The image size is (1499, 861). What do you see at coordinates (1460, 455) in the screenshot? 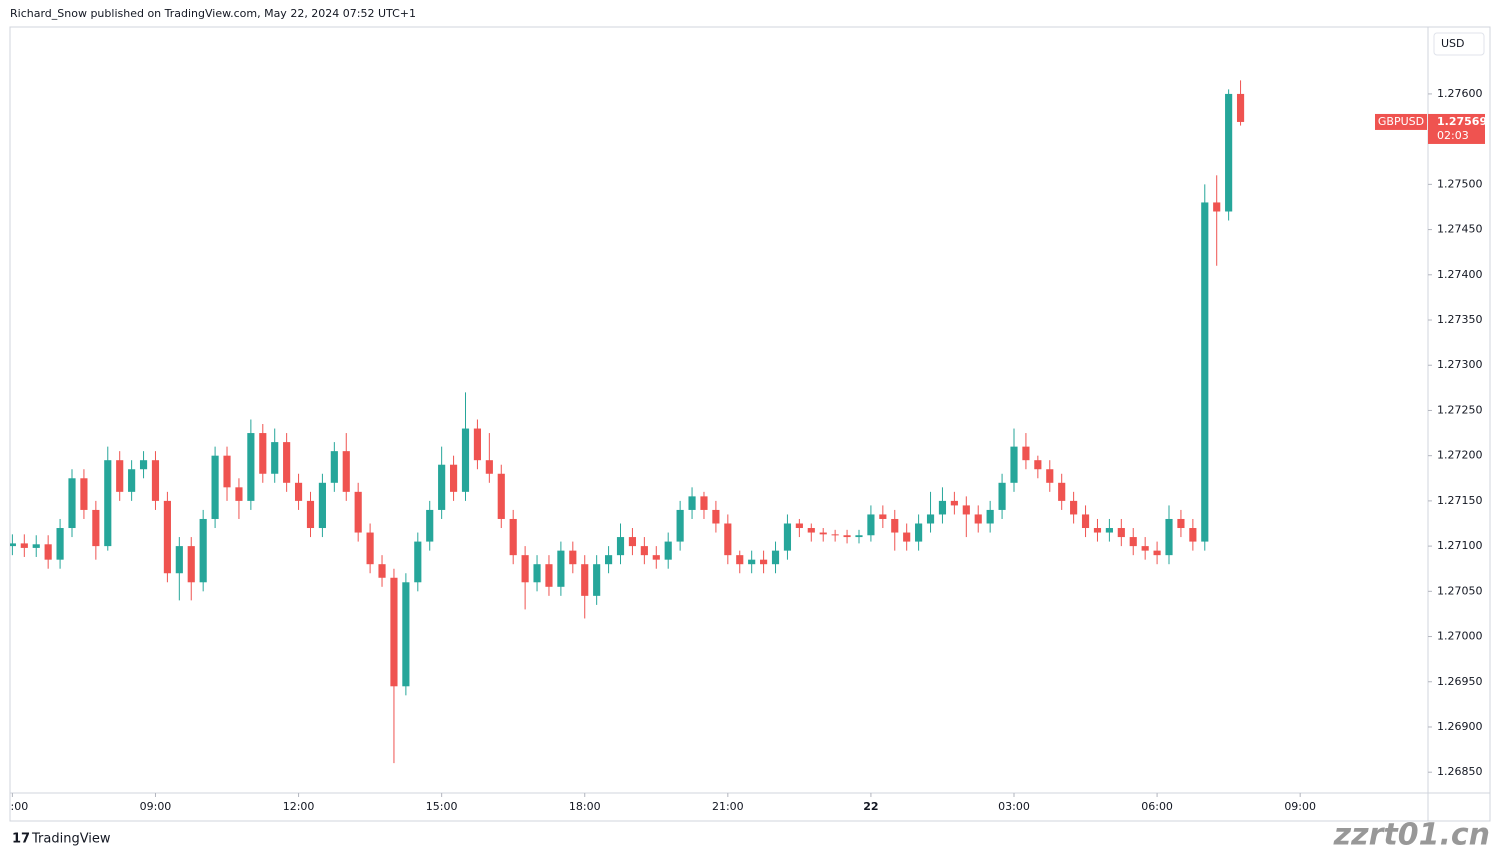
I see `y-tick-label: 1.27200` at bounding box center [1460, 455].